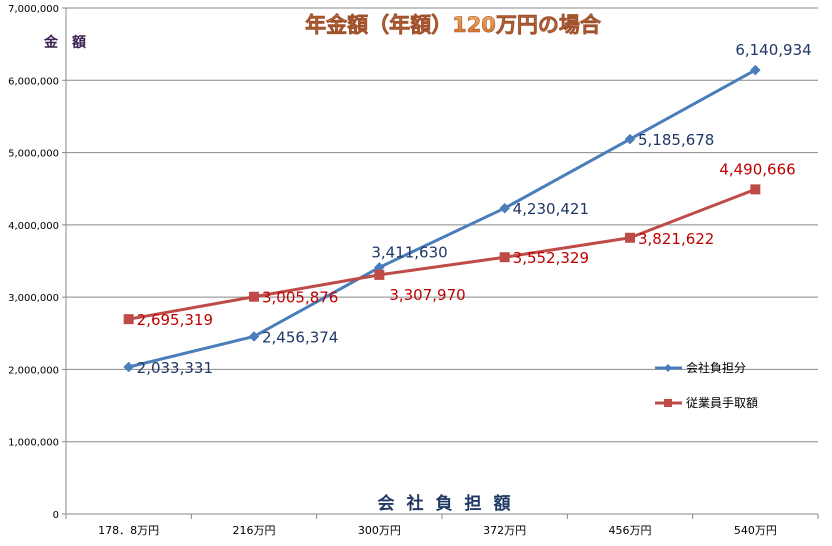 This screenshot has width=832, height=546. Describe the element at coordinates (722, 403) in the screenshot. I see `legend-entry: 従業員手取額` at that location.